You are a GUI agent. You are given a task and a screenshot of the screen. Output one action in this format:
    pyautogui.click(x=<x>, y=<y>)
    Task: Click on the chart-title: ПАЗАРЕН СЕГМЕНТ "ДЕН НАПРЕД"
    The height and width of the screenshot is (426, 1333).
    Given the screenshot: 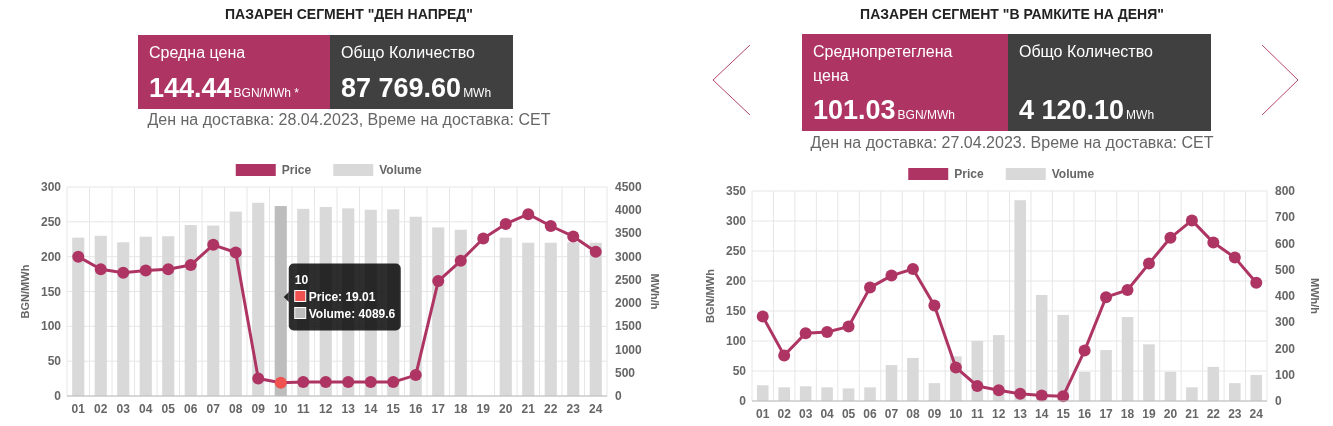 What is the action you would take?
    pyautogui.click(x=349, y=14)
    